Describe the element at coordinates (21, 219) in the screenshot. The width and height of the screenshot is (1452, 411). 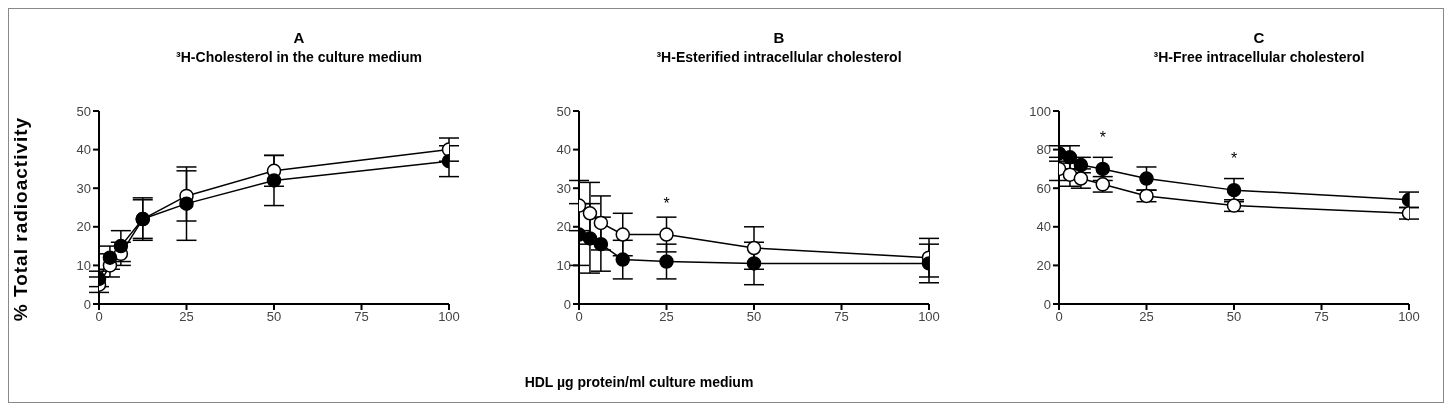
I see `y-axis-title: % Total radioactivity` at that location.